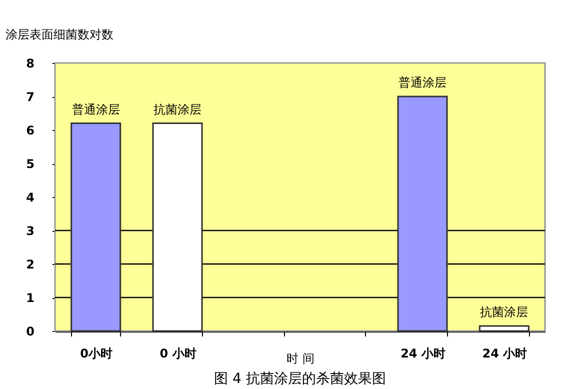  I want to click on y-tick-label: 3, so click(30, 231).